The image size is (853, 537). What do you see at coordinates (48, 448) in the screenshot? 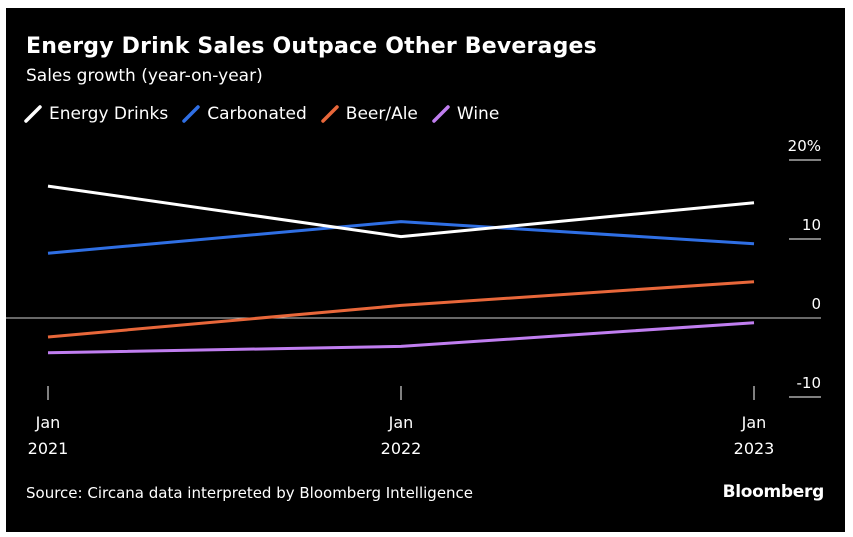
I see `x-tick-label-year: 2021` at bounding box center [48, 448].